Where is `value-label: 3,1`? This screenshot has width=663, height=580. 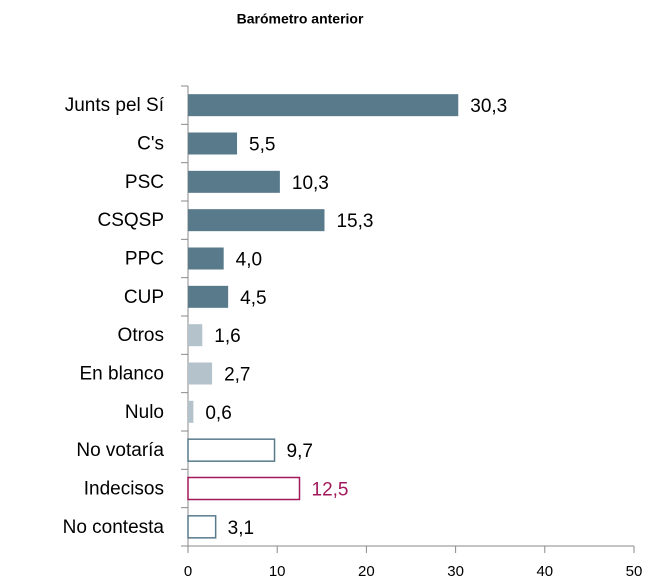 value-label: 3,1 is located at coordinates (241, 528).